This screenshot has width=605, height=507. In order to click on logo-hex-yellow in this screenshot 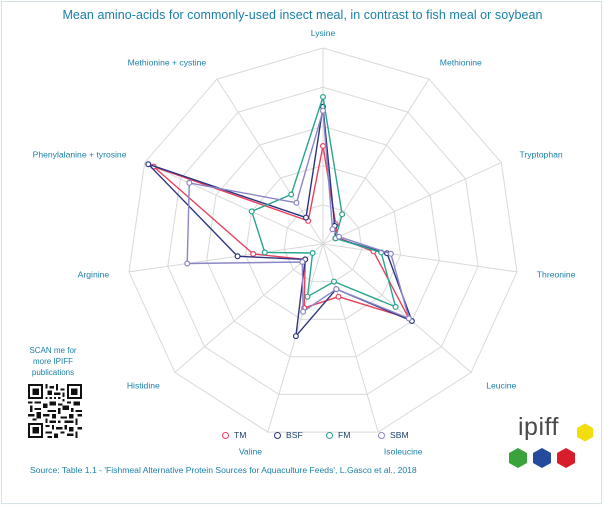, I will do `click(585, 432)`.